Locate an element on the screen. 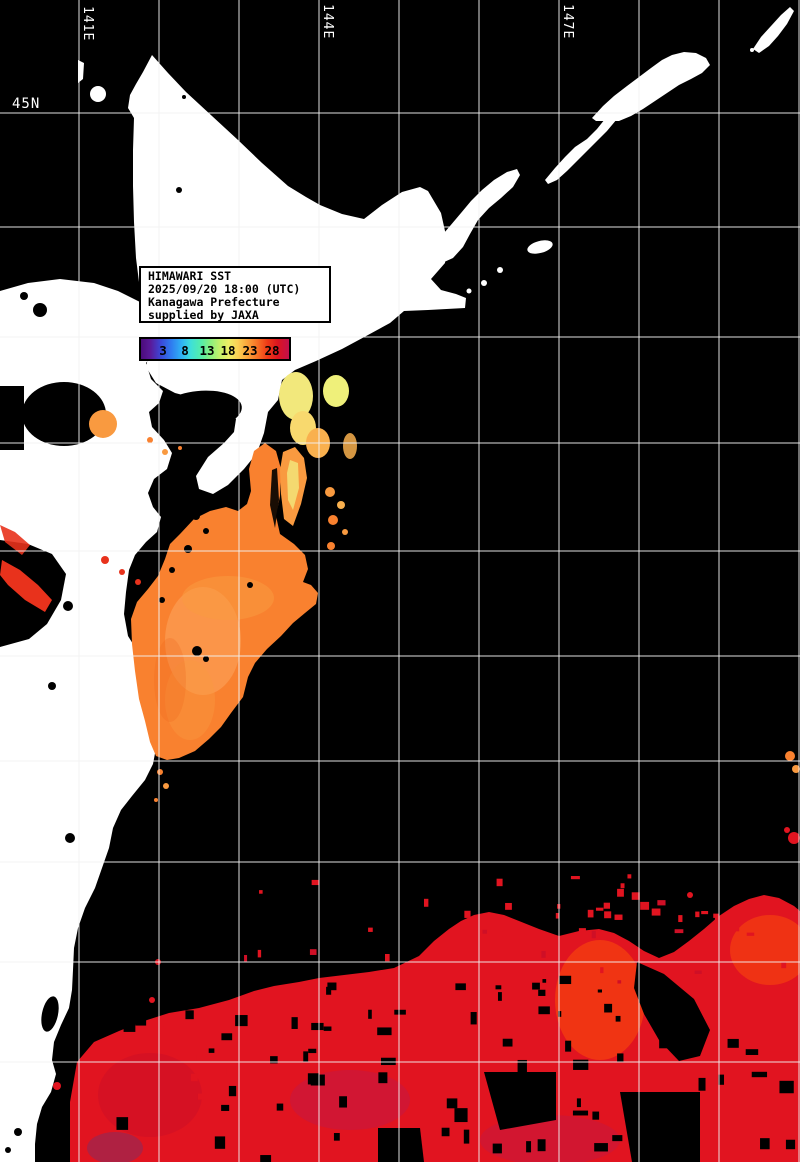 The height and width of the screenshot is (1162, 800). colorbar-gradient-bar is located at coordinates (215, 349).